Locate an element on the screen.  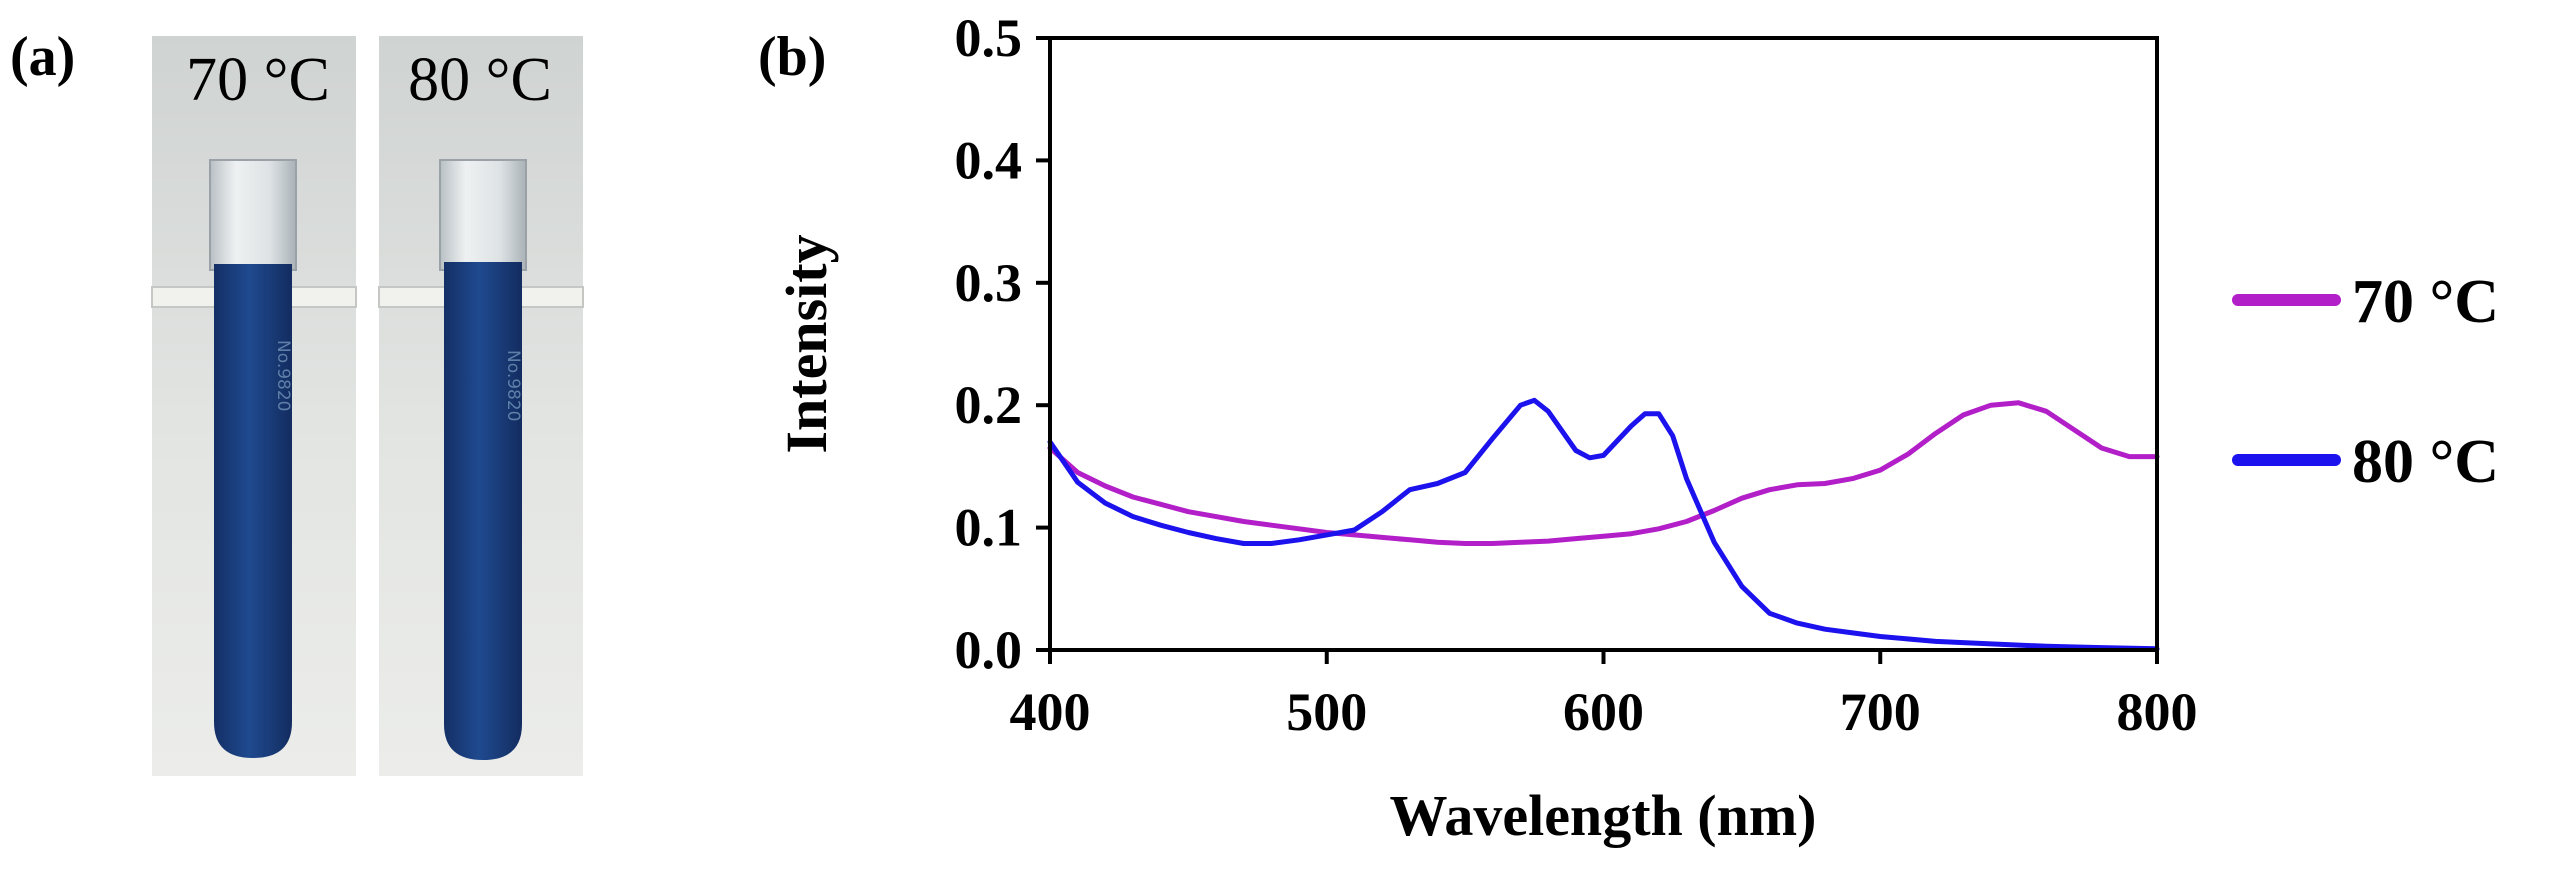
y-axis-title: Intensity is located at coordinates (806, 343).